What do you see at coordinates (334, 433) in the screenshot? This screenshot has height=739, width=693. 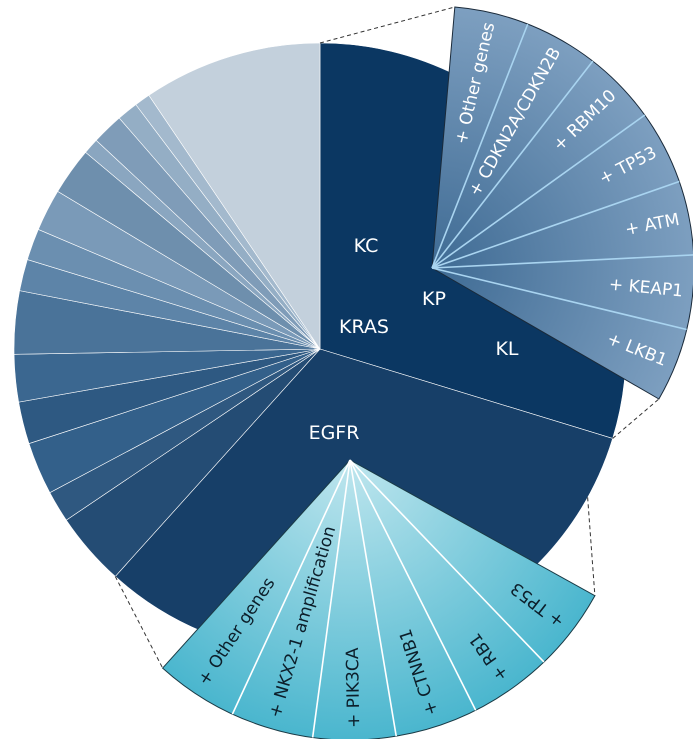 I see `egfr-label: EGFR` at bounding box center [334, 433].